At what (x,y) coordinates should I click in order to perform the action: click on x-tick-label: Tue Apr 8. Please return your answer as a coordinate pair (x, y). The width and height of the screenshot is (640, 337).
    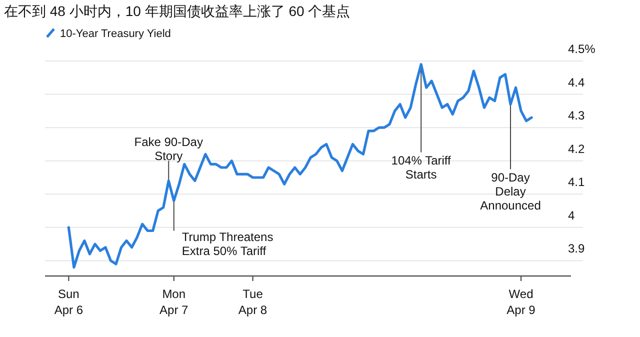
    Looking at the image, I should click on (253, 302).